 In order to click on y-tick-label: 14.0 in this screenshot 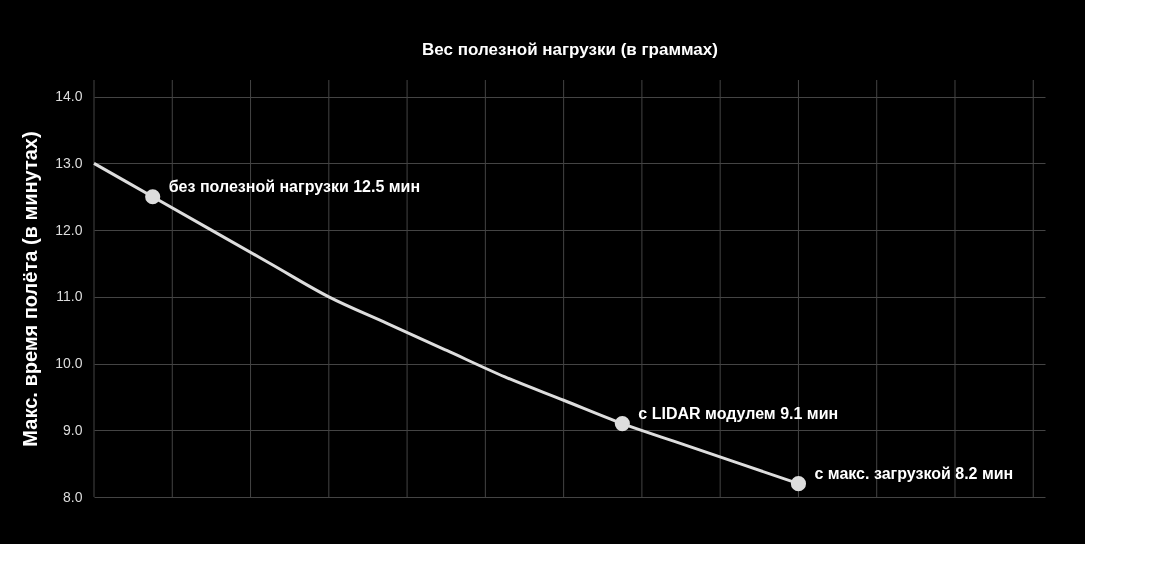, I will do `click(69, 96)`.